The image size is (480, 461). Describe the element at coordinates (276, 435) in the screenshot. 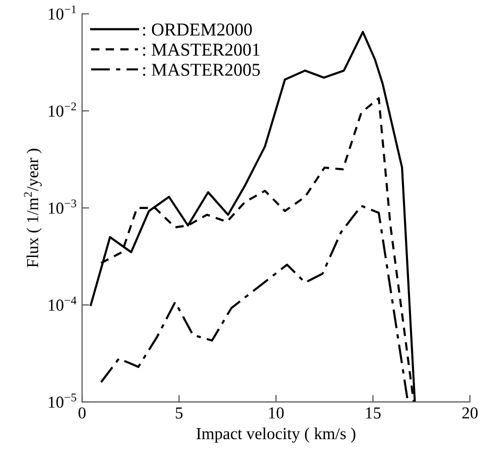

I see `x-axis-title: Impact velocity ( km/s )` at that location.